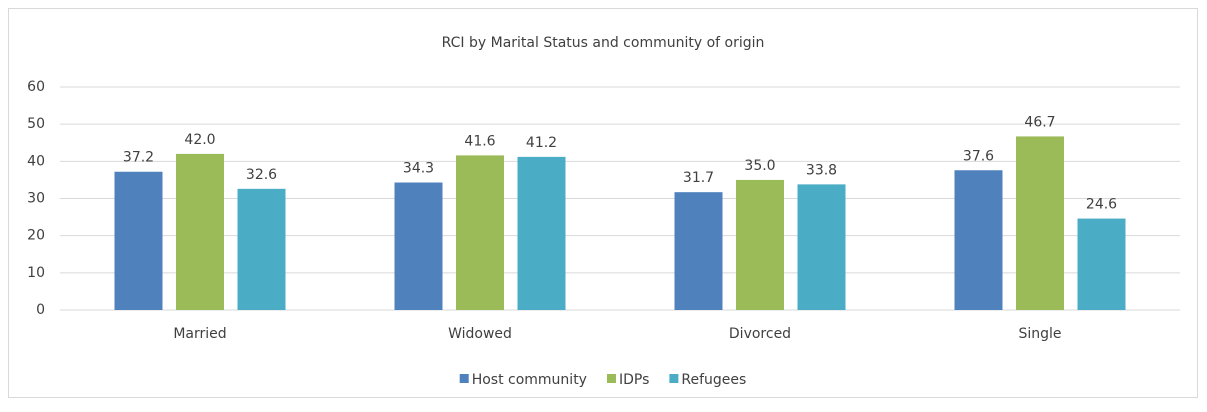  Describe the element at coordinates (759, 166) in the screenshot. I see `data-label: 35.0` at that location.